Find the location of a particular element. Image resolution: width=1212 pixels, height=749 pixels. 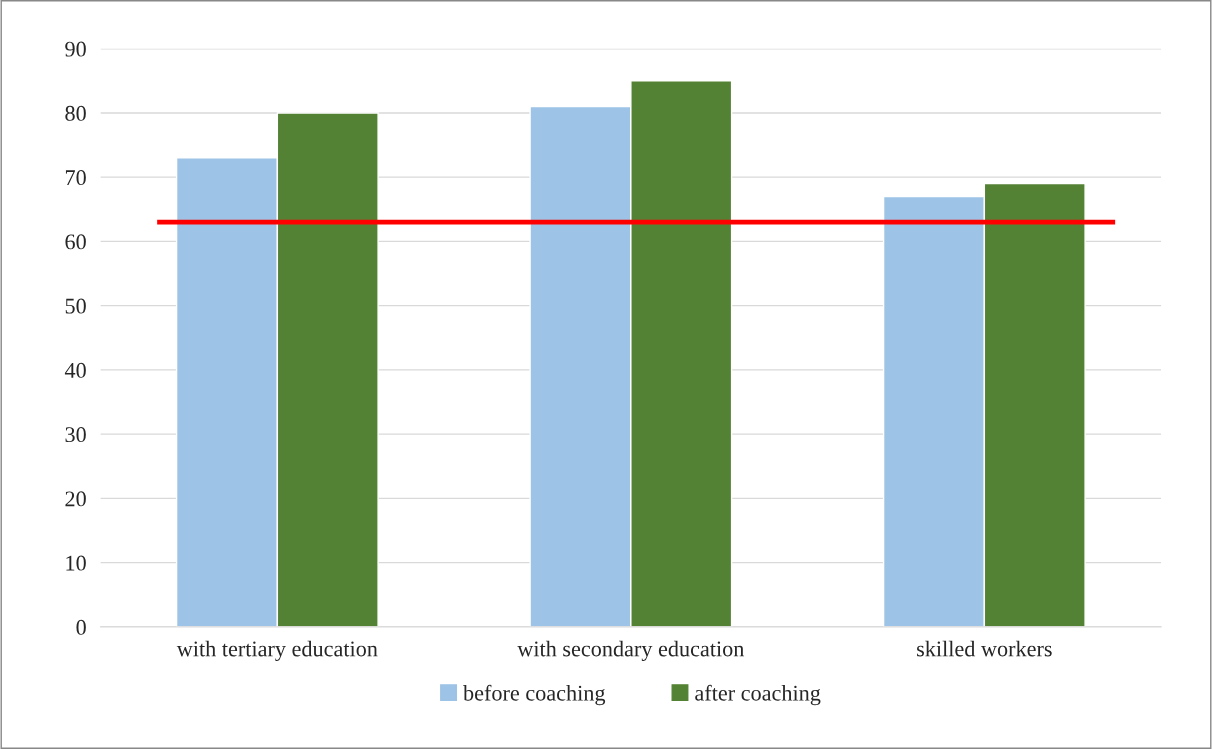

y-tick-label: 60 is located at coordinates (75, 242).